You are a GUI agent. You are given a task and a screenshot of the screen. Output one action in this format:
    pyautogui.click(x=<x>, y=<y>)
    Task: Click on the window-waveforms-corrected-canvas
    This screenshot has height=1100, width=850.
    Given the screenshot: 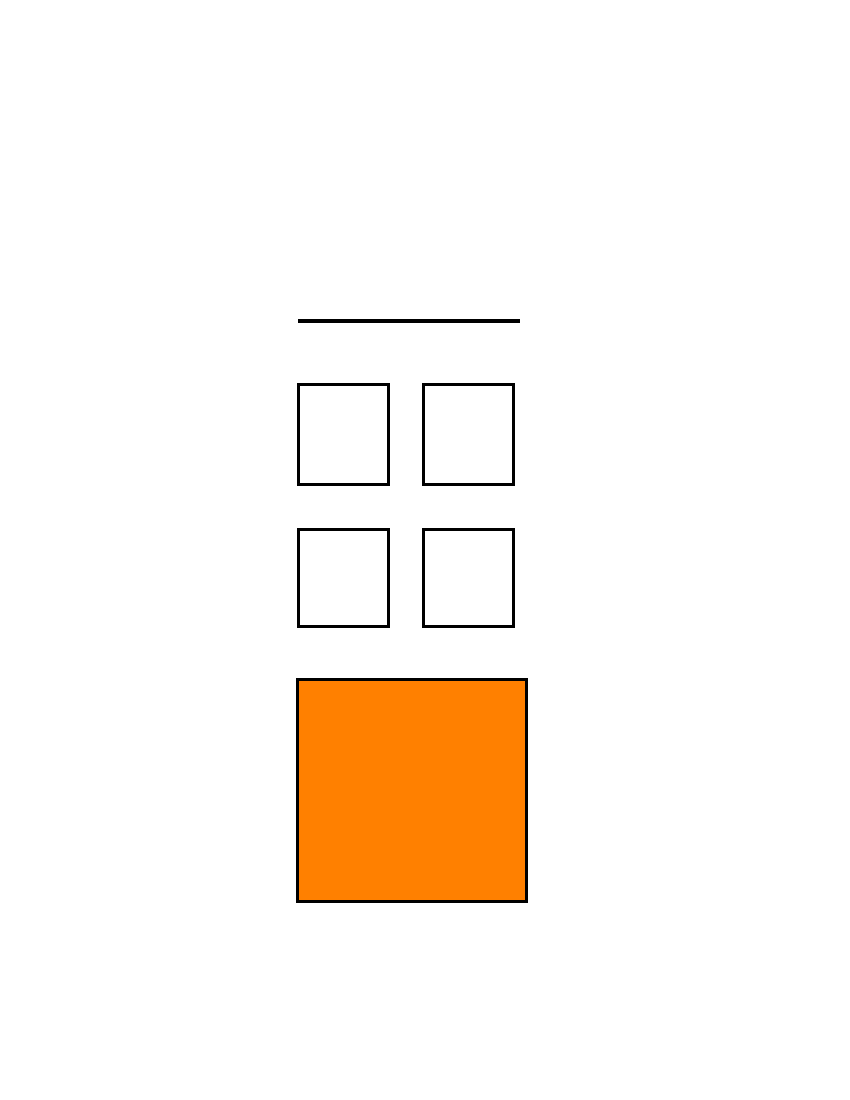 What is the action you would take?
    pyautogui.click(x=468, y=434)
    